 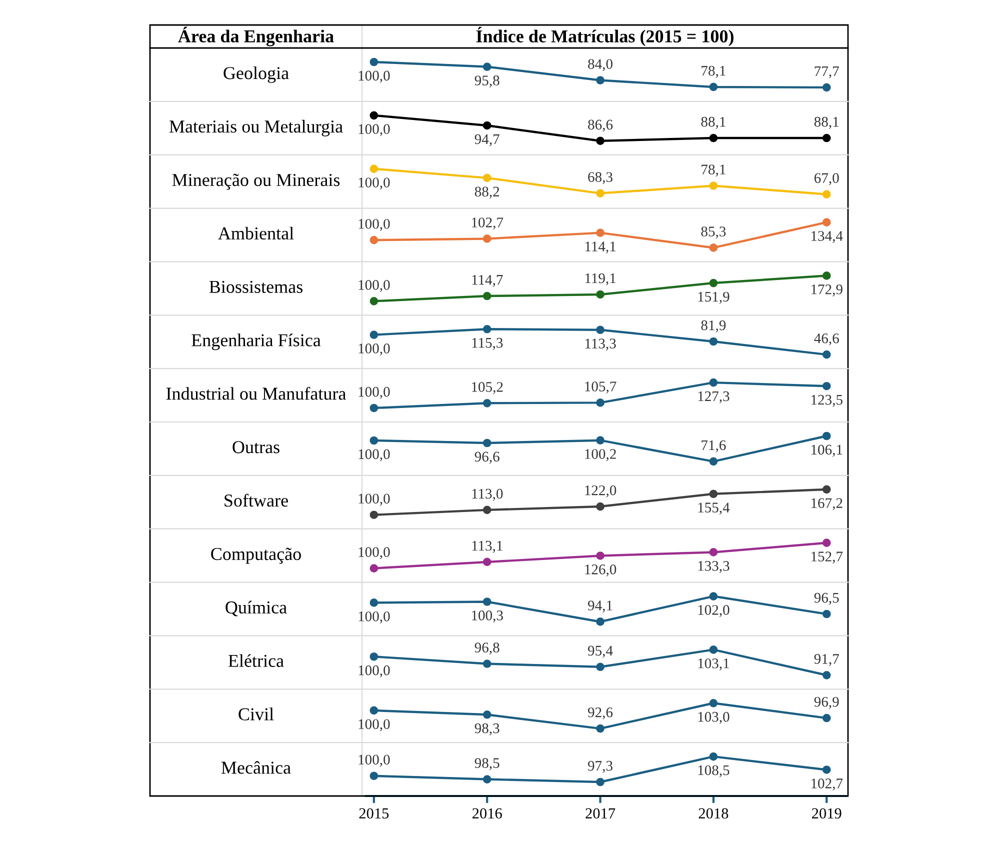 I want to click on data-label: 92,6, so click(x=600, y=713).